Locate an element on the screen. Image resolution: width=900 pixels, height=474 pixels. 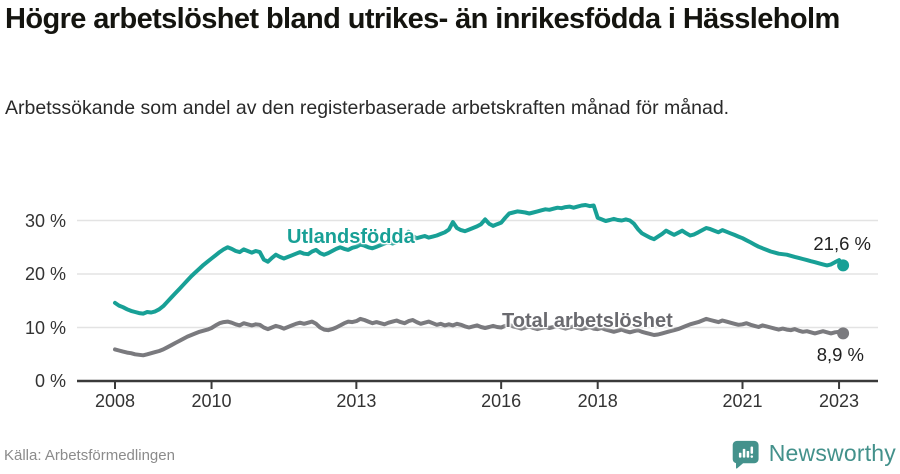
x-axis-label: 2008 is located at coordinates (115, 401).